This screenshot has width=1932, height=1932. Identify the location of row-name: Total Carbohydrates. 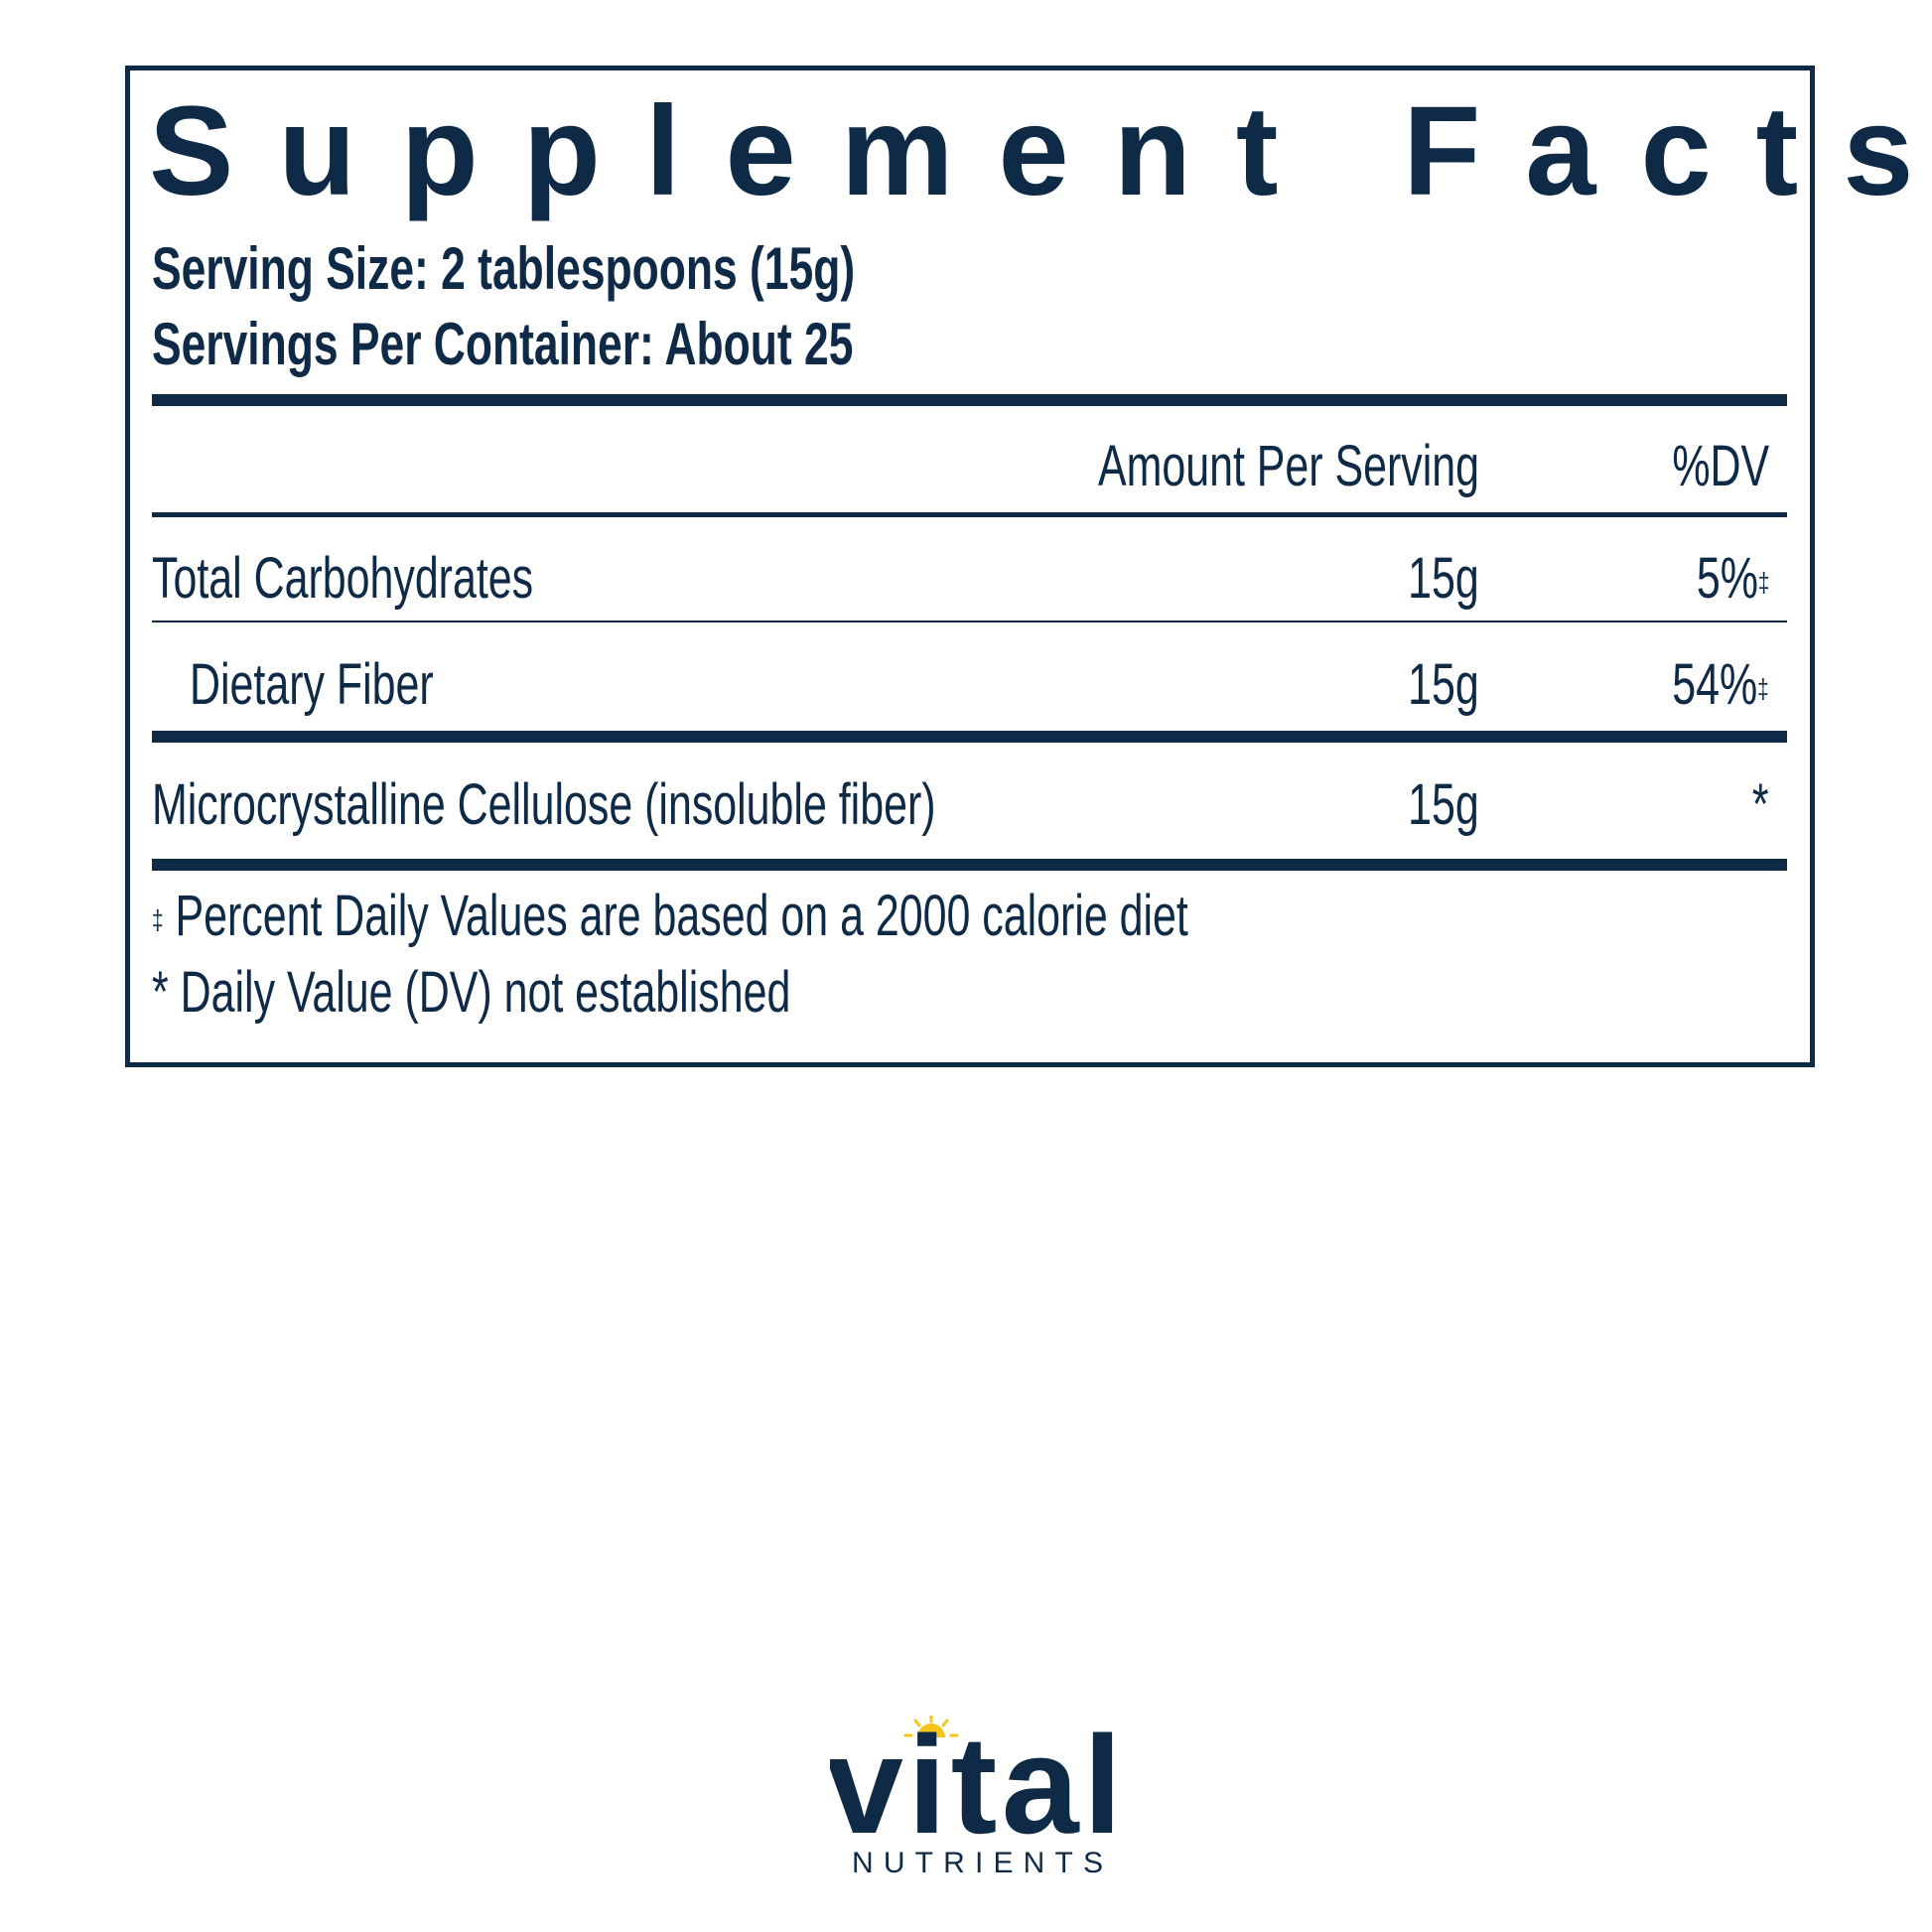
(343, 578).